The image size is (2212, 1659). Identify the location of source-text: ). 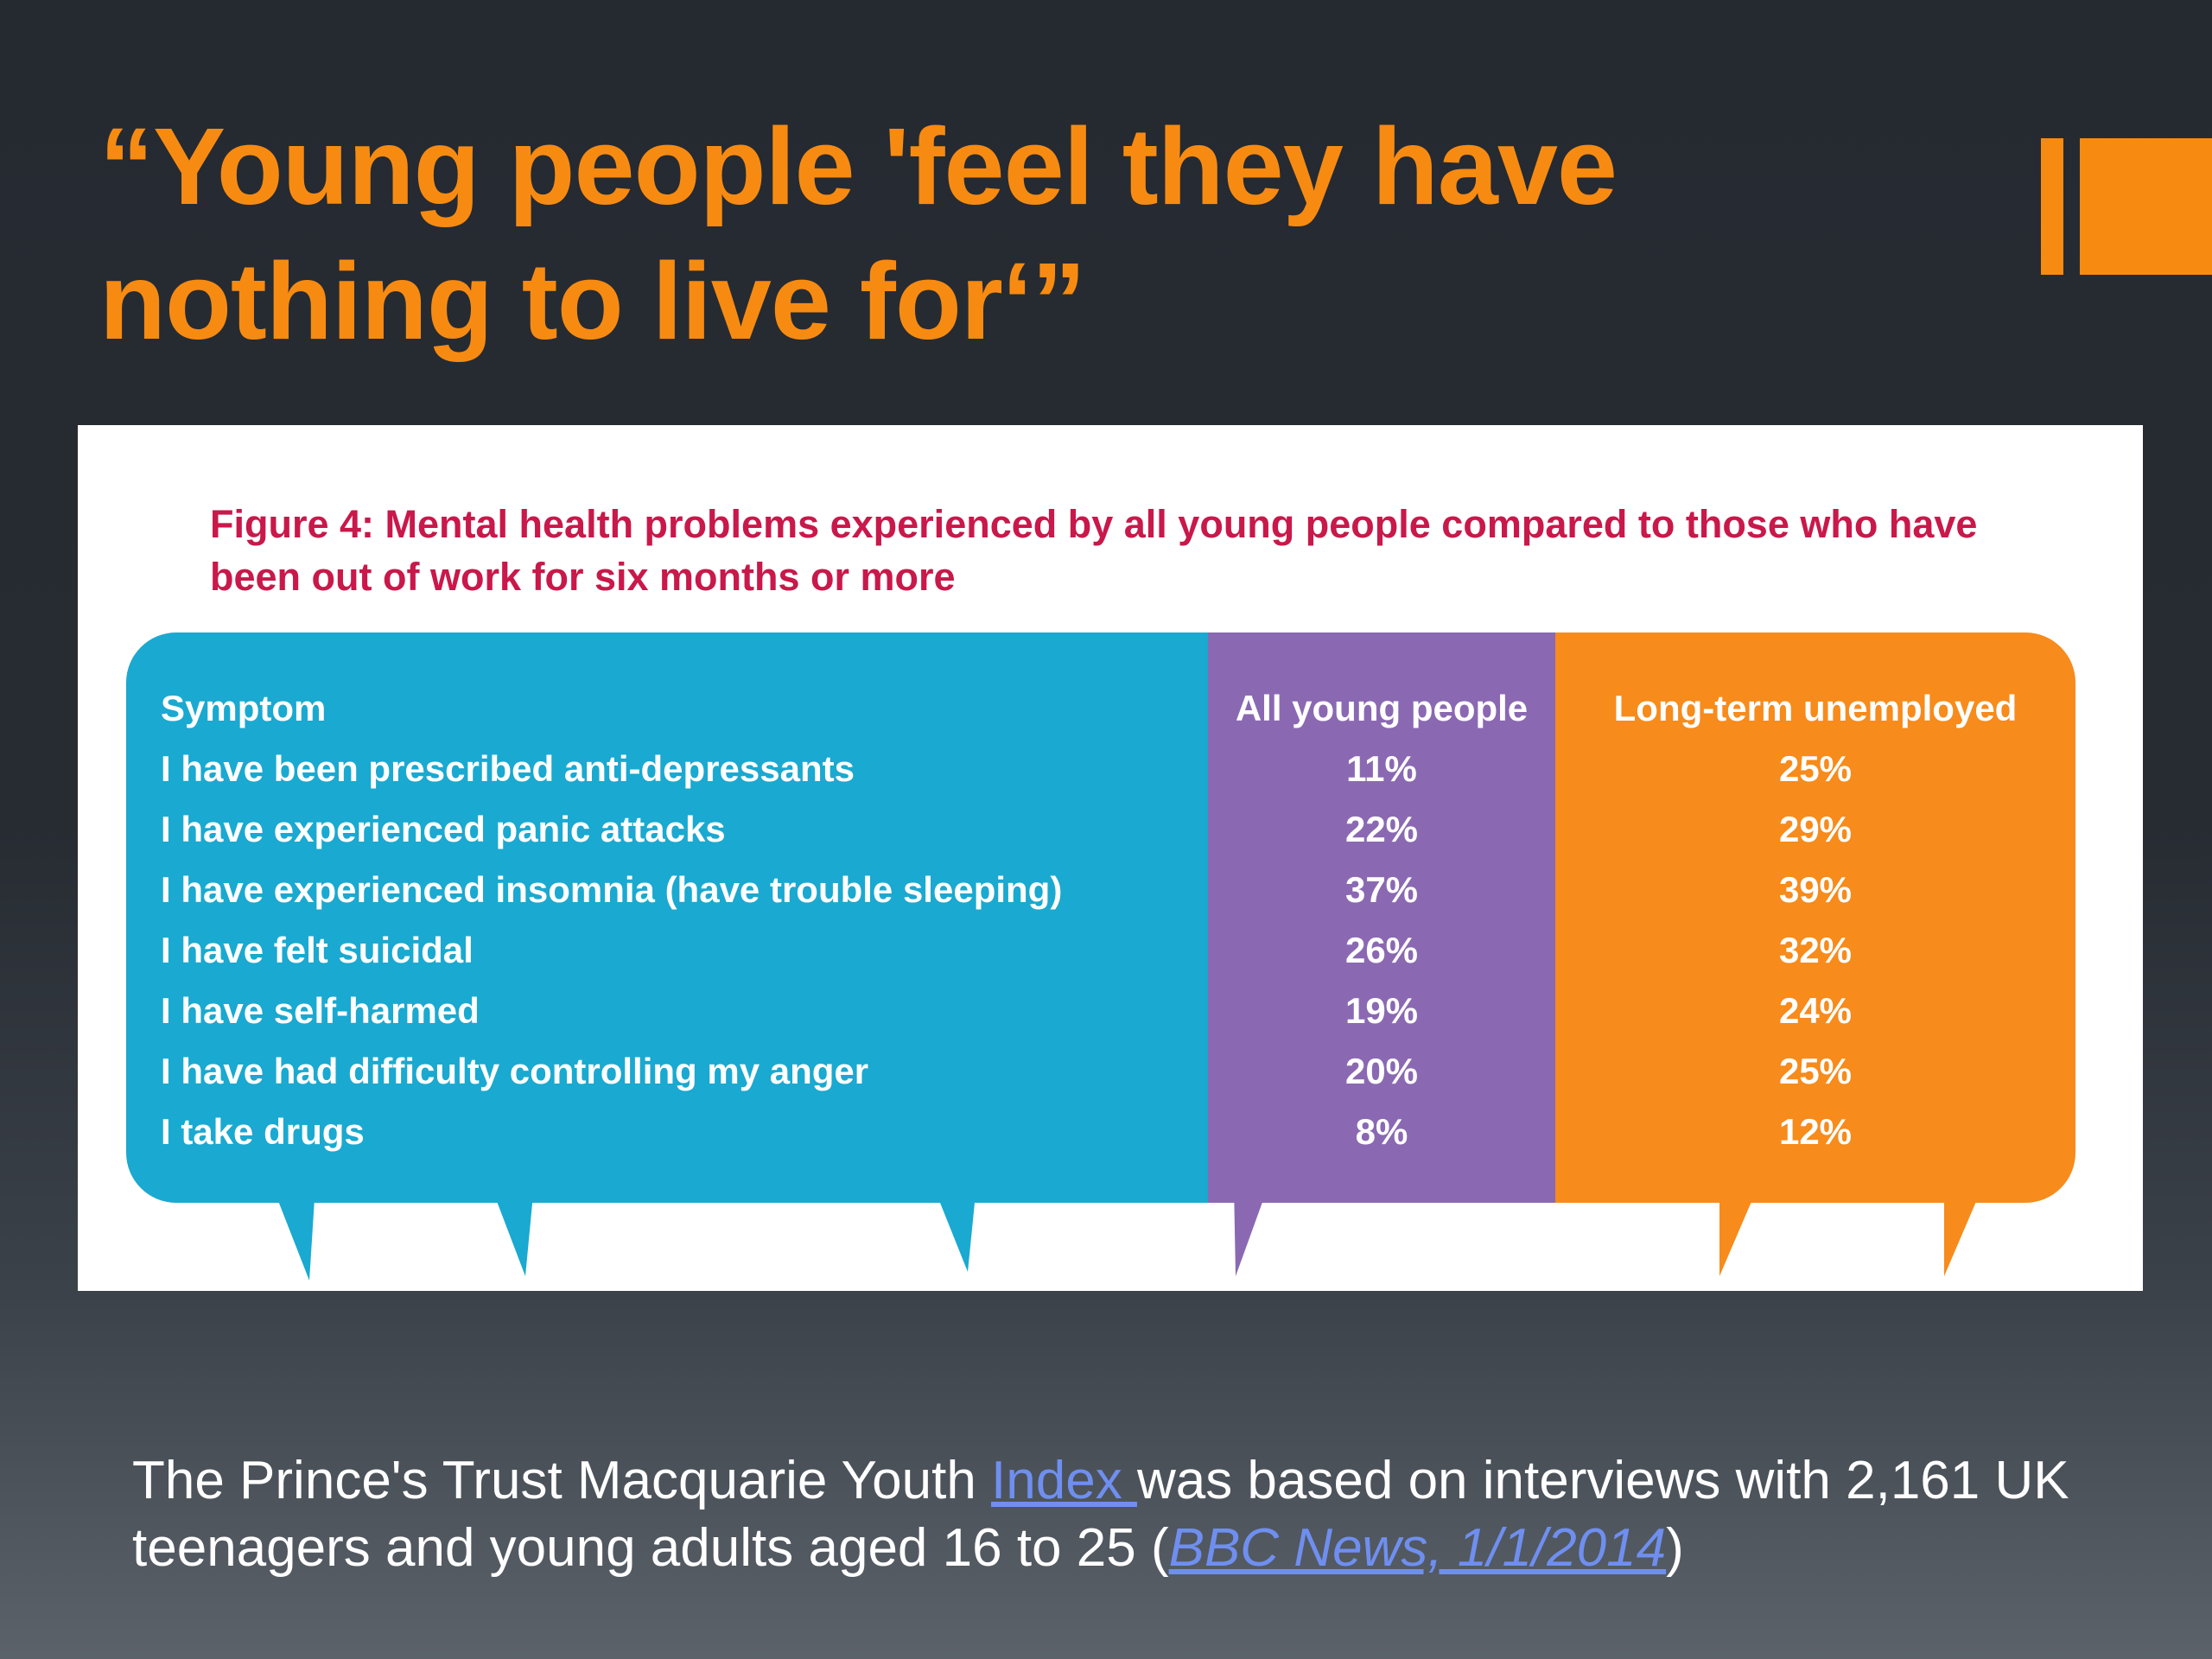
(1675, 1548).